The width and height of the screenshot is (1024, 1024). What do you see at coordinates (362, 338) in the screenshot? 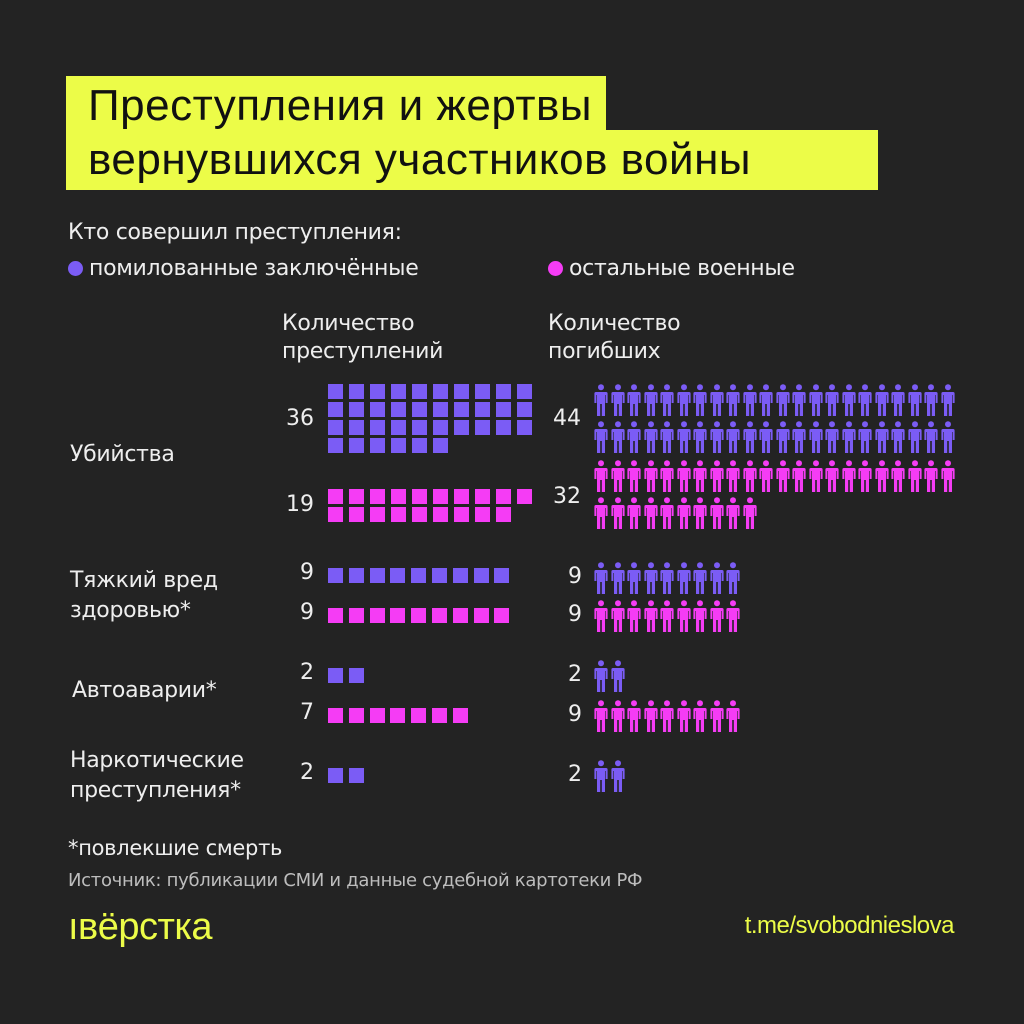
I see `column-header-crimes: Количество преступлений` at bounding box center [362, 338].